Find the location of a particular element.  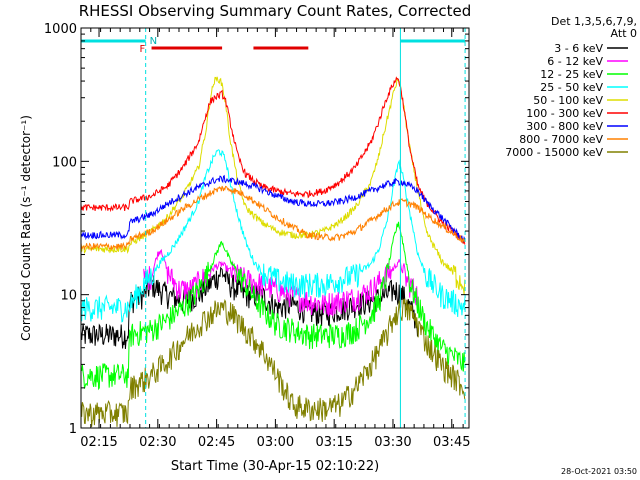

x-tick-label: 03:45 is located at coordinates (451, 442).